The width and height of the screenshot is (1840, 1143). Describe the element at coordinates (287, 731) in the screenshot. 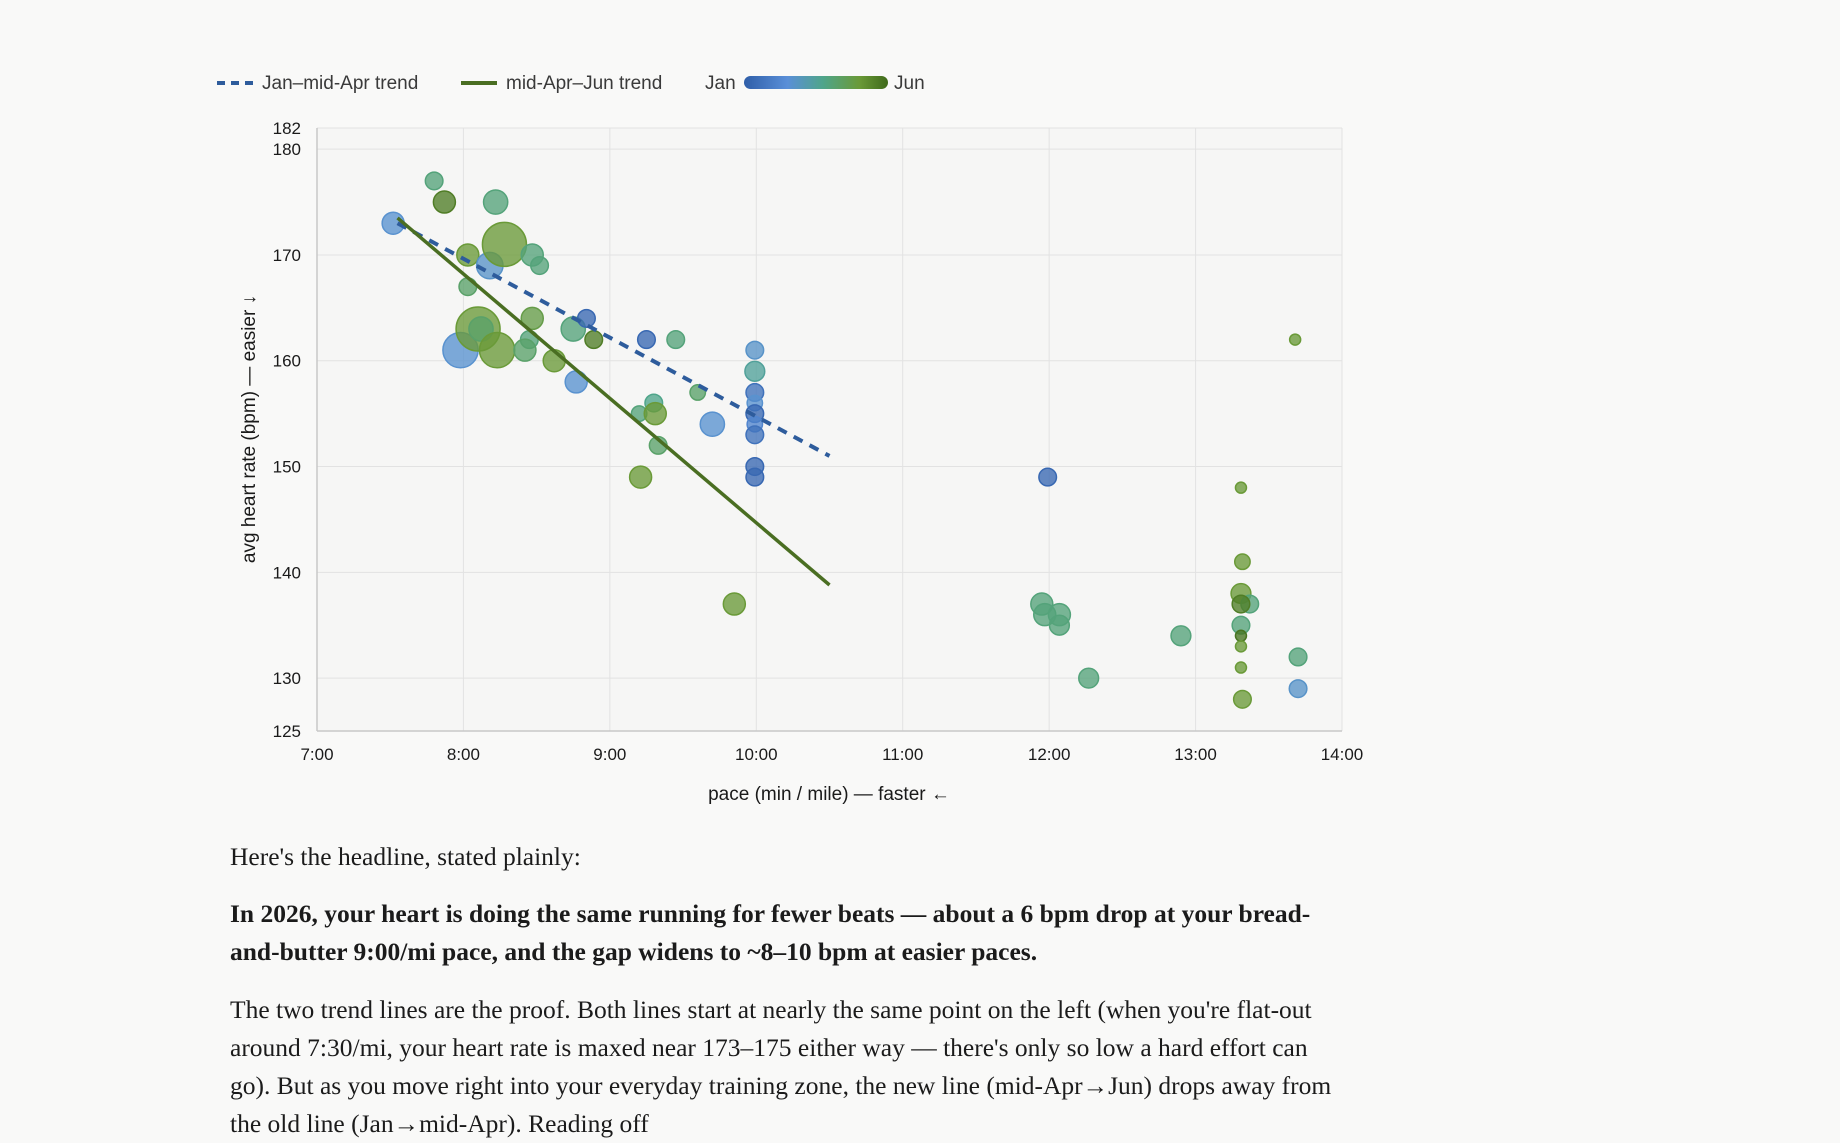

I see `y-tick-label: 125` at that location.